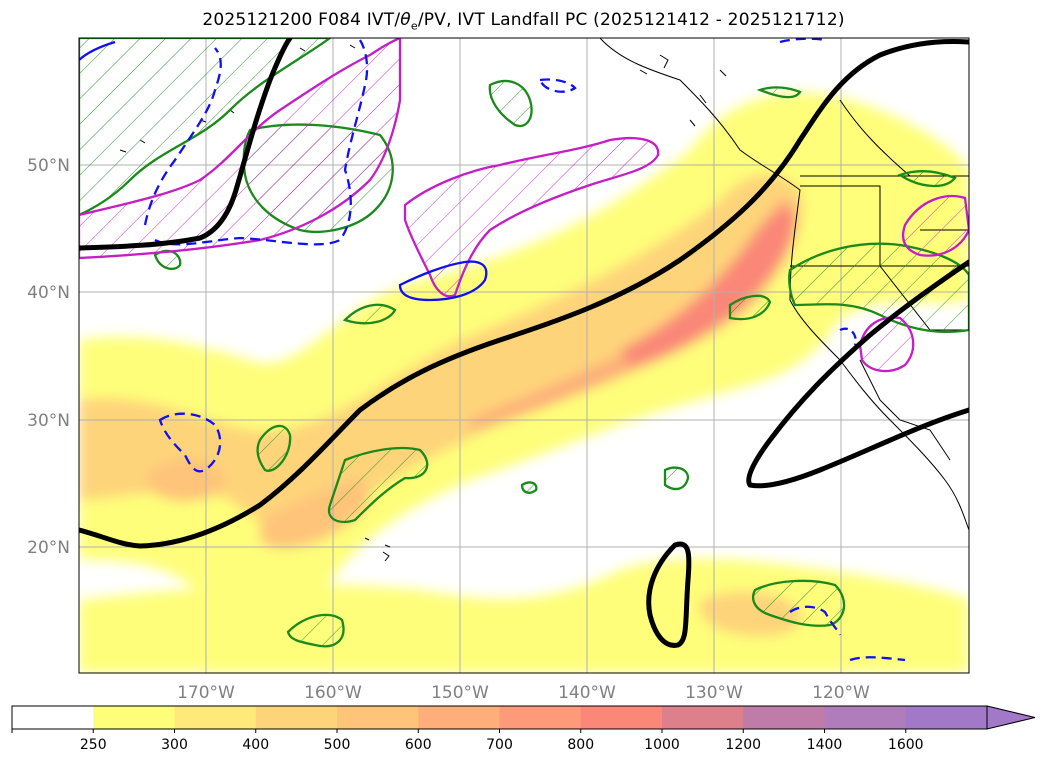 Image resolution: width=1047 pixels, height=767 pixels. Describe the element at coordinates (825, 745) in the screenshot. I see `colorbar-tick-label: 1400` at that location.